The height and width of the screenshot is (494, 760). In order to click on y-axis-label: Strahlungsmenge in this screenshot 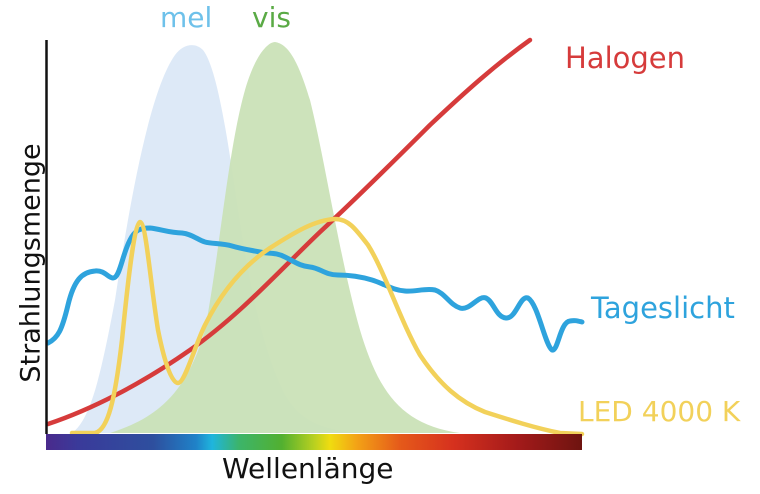, I will do `click(31, 263)`.